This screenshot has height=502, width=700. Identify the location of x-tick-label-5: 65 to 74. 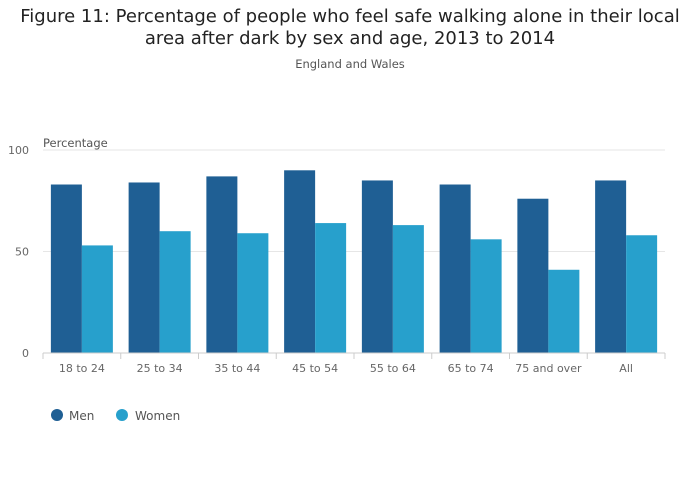
(471, 368).